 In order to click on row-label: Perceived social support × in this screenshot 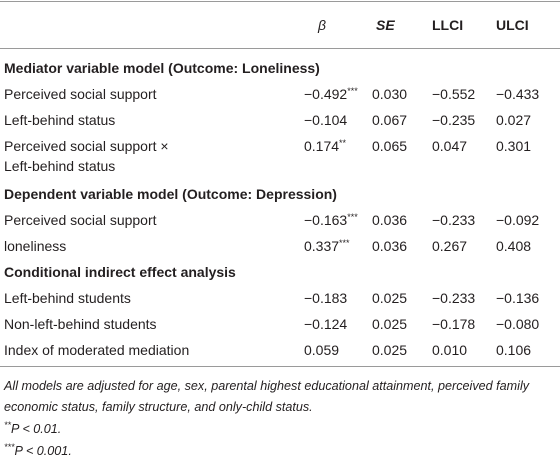, I will do `click(86, 146)`.